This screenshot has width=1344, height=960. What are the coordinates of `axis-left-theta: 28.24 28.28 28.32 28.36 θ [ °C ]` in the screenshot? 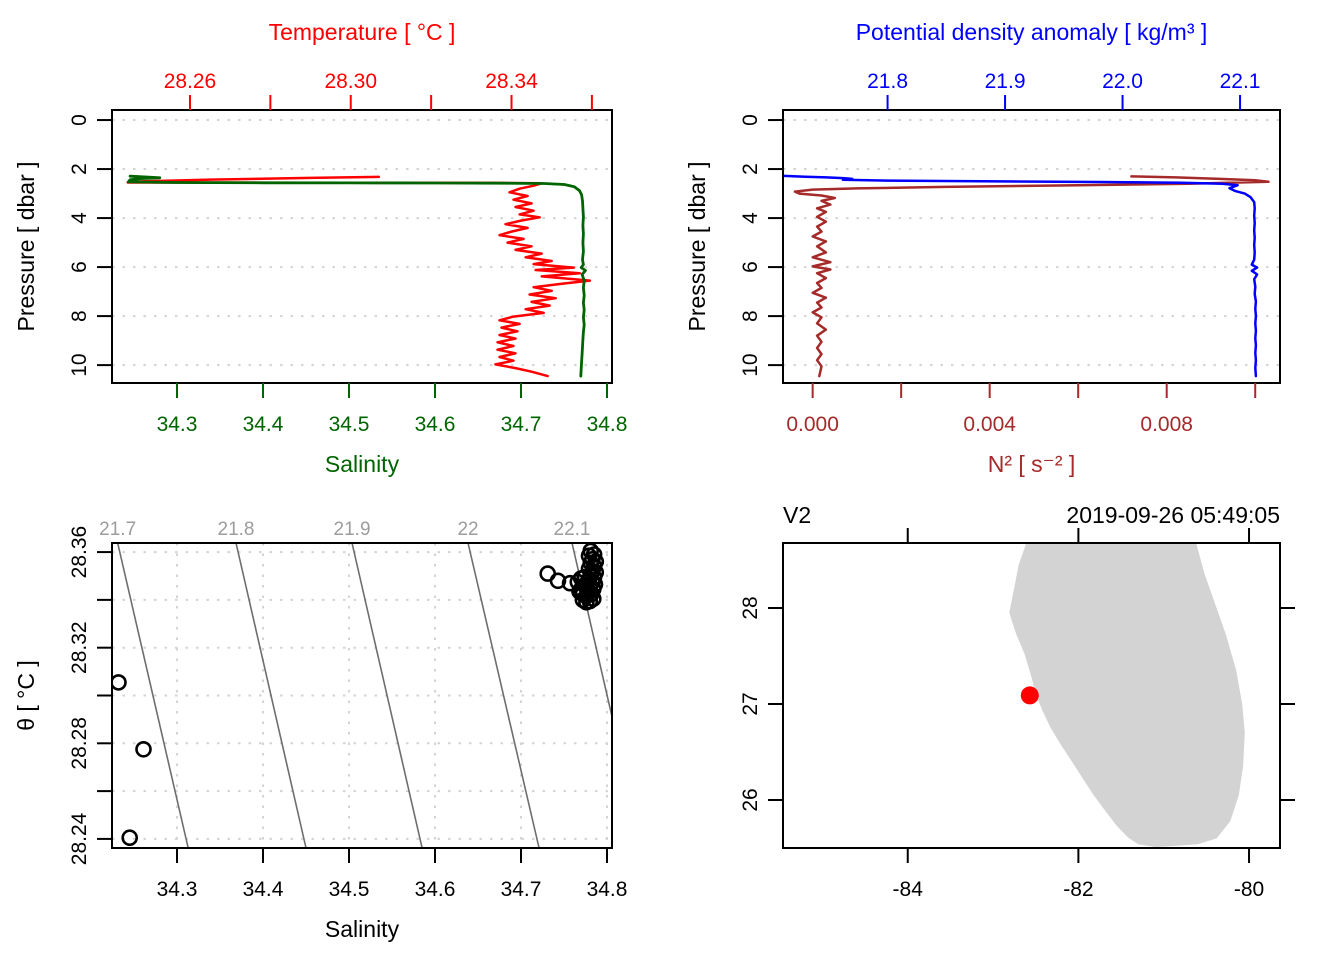 It's located at (62, 695).